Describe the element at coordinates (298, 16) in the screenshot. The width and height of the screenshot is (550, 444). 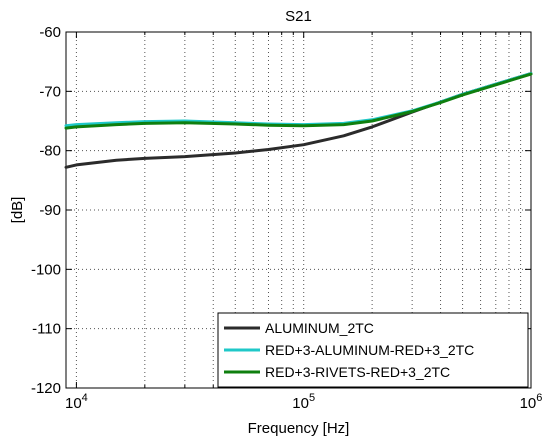
I see `chart-title: S21` at that location.